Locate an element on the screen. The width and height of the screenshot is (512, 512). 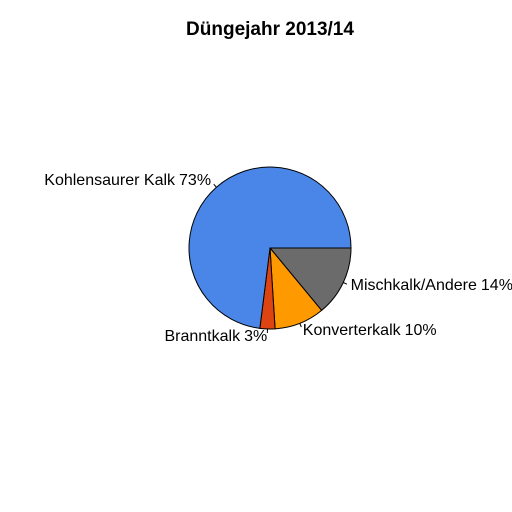
slice-category: Branntkalk is located at coordinates (202, 336).